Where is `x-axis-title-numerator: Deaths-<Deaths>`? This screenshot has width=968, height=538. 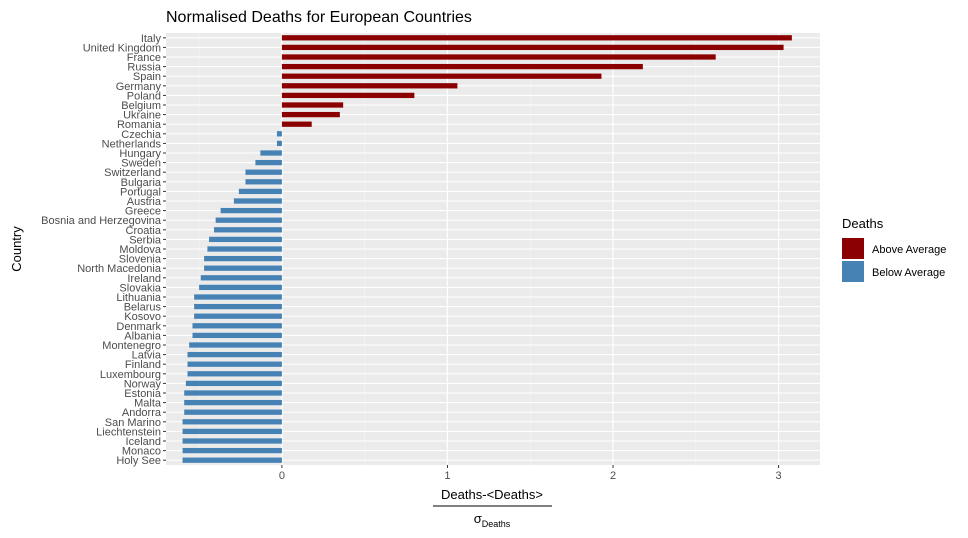
x-axis-title-numerator: Deaths-<Deaths> is located at coordinates (492, 494).